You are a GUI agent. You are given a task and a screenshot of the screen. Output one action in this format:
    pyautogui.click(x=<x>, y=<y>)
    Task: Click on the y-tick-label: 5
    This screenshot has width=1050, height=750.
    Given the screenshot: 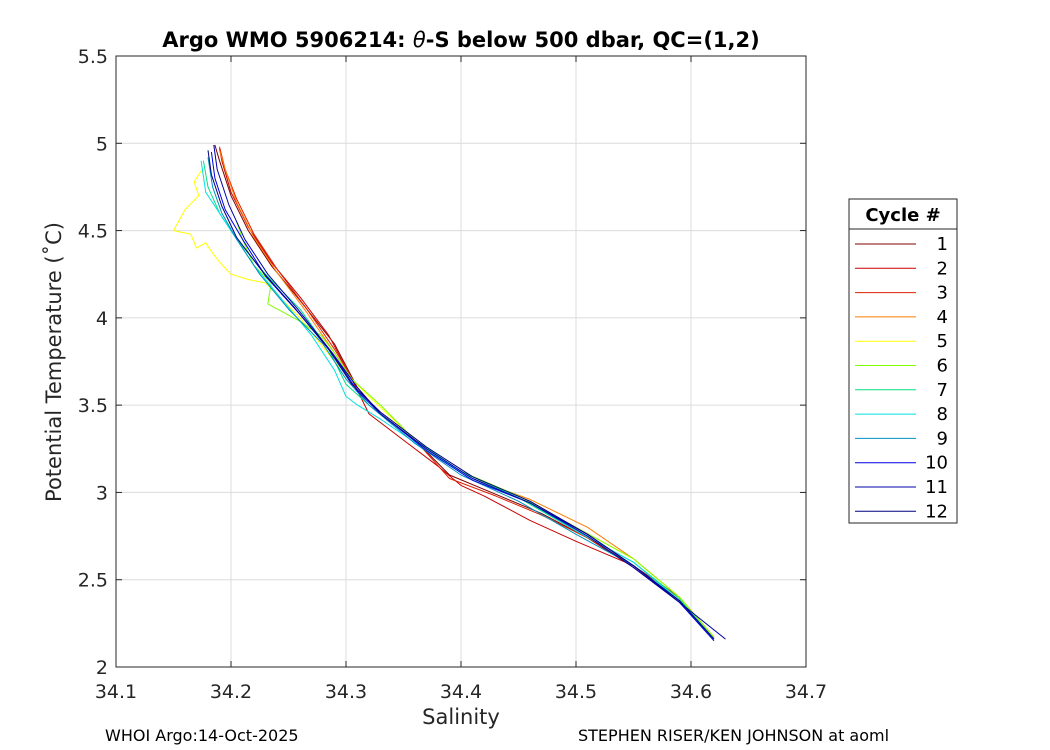 What is the action you would take?
    pyautogui.click(x=102, y=144)
    